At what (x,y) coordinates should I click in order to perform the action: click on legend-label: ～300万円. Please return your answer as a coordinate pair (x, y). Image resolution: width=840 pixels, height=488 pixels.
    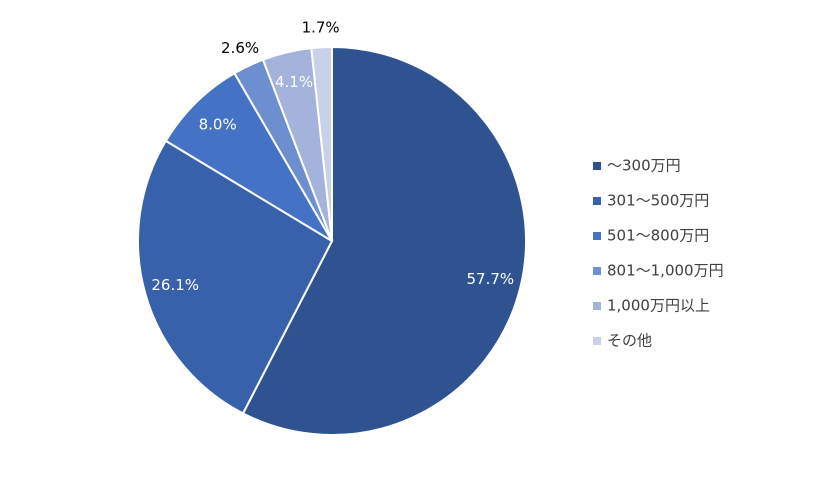
    Looking at the image, I should click on (644, 166).